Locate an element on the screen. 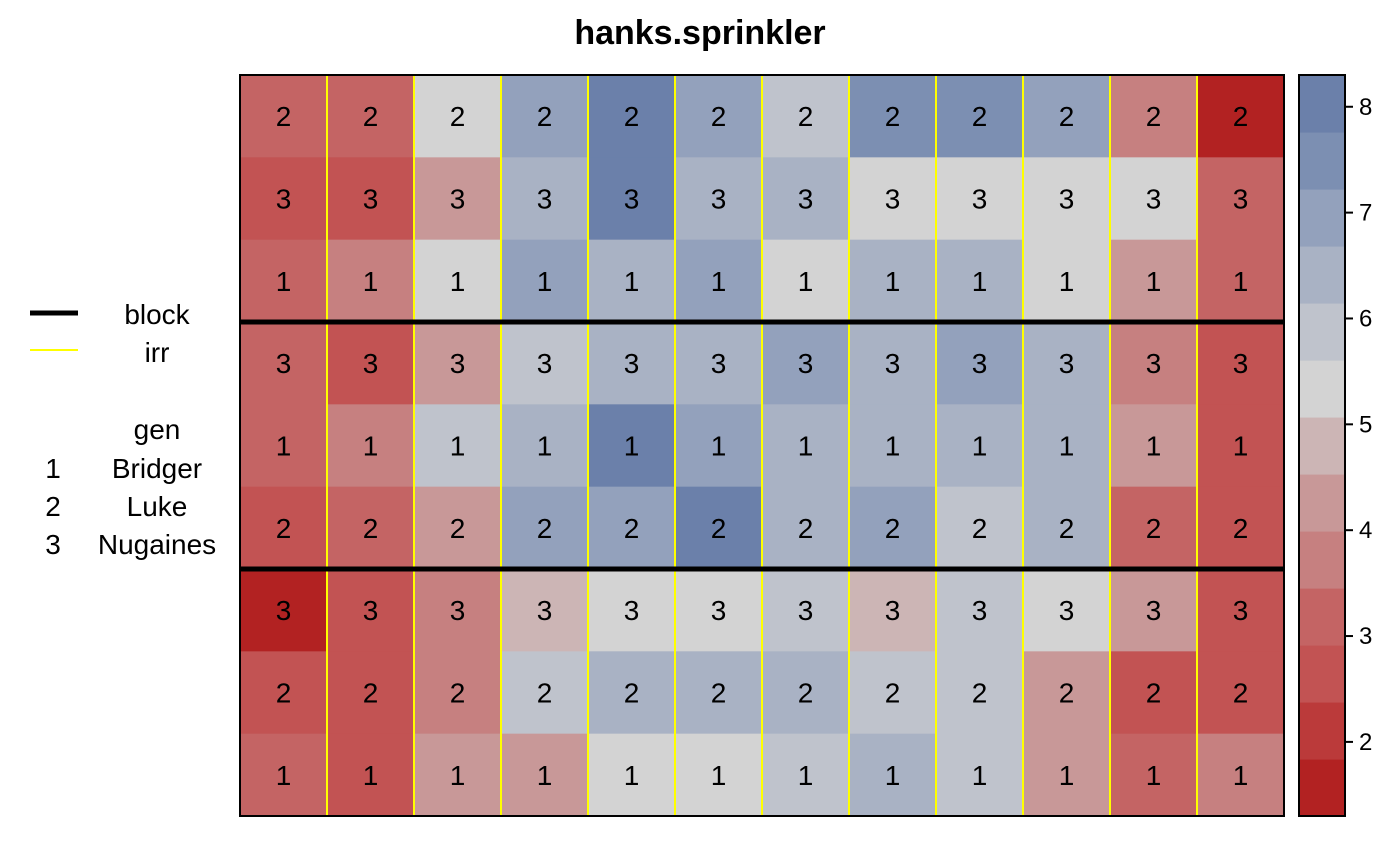 The image size is (1400, 866). legend-gen-name: Bridger is located at coordinates (157, 468).